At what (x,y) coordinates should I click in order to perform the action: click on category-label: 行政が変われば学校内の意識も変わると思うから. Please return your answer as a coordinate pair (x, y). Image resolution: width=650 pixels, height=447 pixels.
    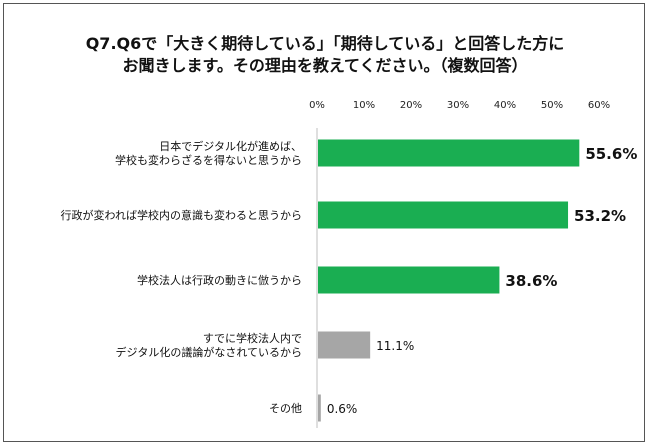
    Looking at the image, I should click on (181, 215).